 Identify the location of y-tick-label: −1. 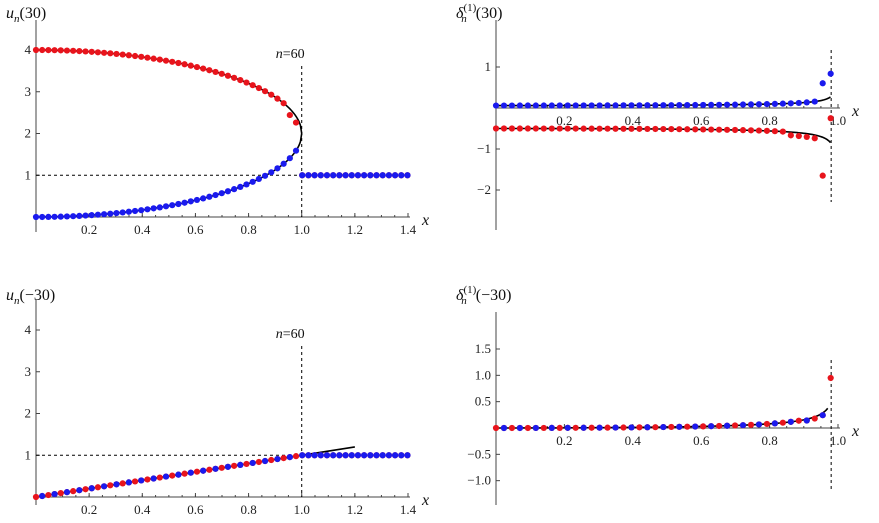
(484, 148).